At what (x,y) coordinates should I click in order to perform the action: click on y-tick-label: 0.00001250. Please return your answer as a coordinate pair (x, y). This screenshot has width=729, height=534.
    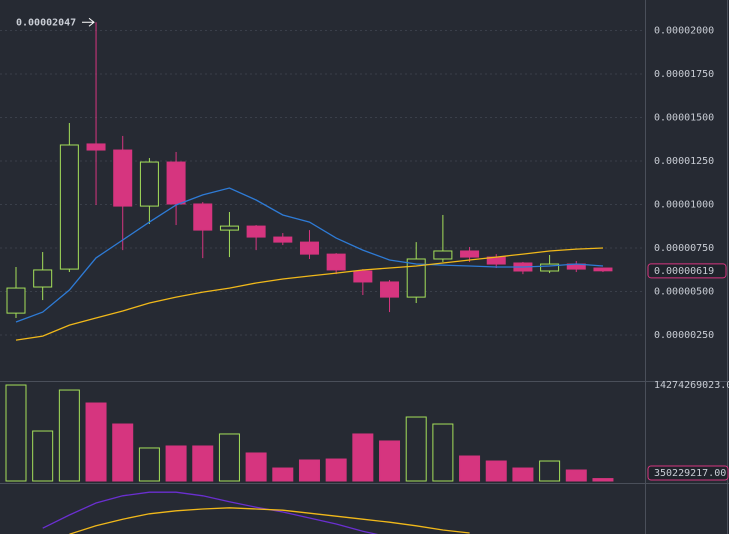
    Looking at the image, I should click on (684, 161).